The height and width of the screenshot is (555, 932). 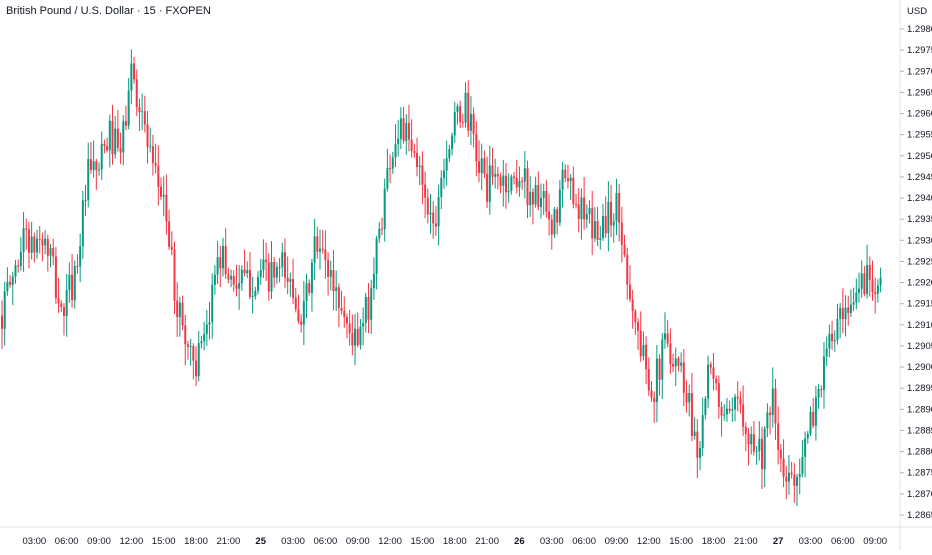 What do you see at coordinates (919, 283) in the screenshot?
I see `price-tick-label: 1.29200` at bounding box center [919, 283].